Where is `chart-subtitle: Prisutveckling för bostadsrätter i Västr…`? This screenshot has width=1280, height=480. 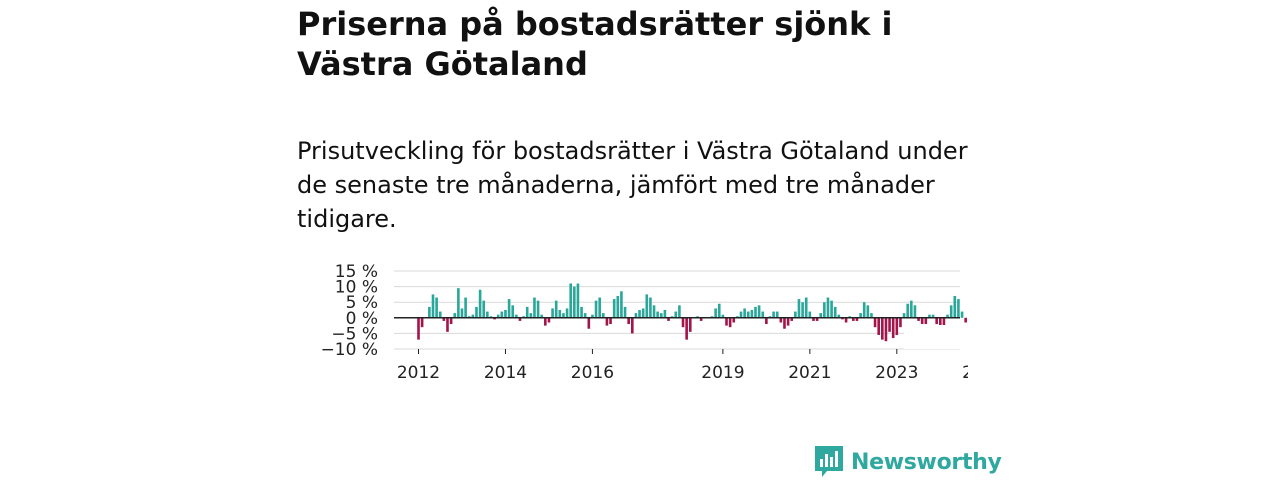
chart-subtitle: Prisutveckling för bostadsrätter i Västr… is located at coordinates (632, 185).